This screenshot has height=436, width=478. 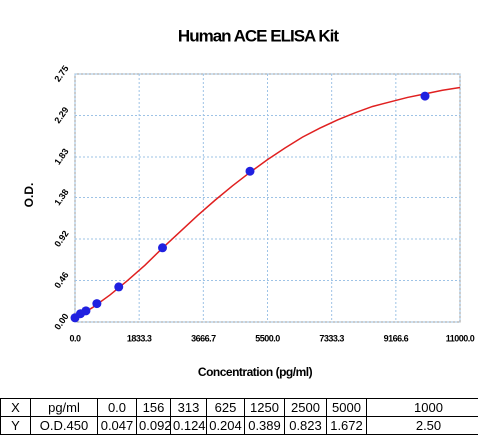 I want to click on x-tick-label: 7333.3, so click(x=331, y=338).